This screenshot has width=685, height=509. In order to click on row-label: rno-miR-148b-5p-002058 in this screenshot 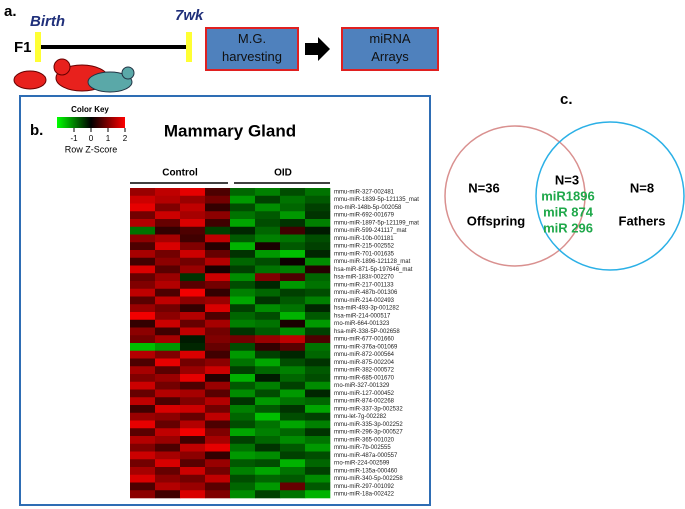, I will do `click(368, 208)`.